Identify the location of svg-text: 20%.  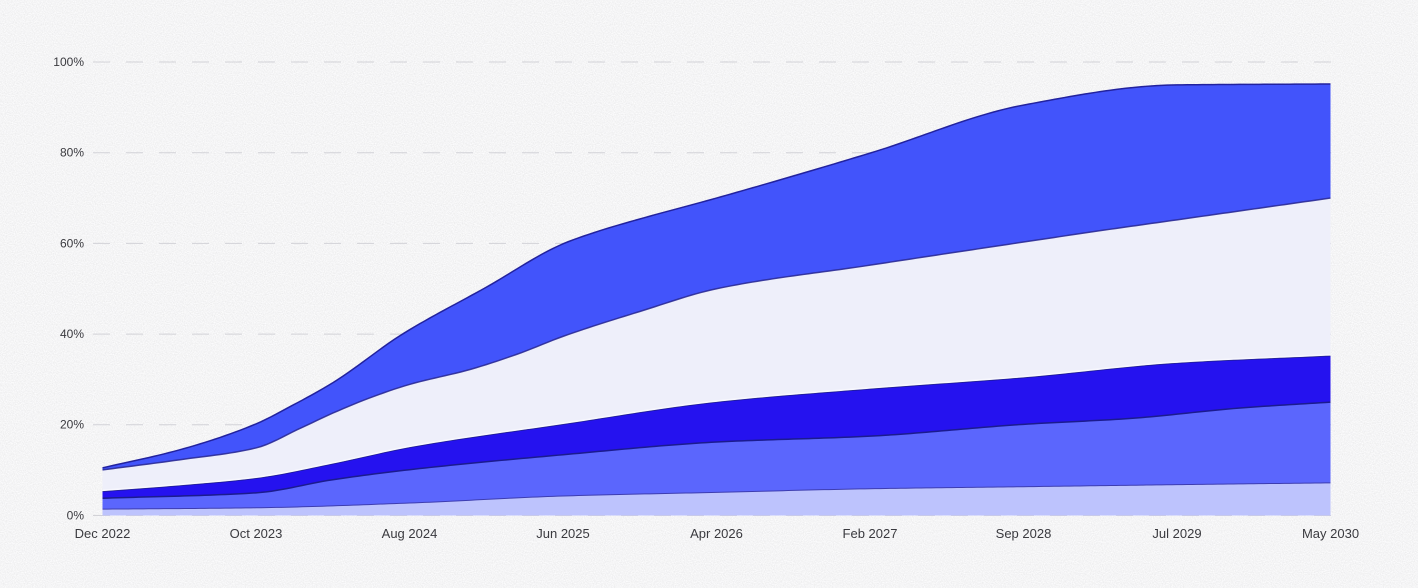
(72, 425).